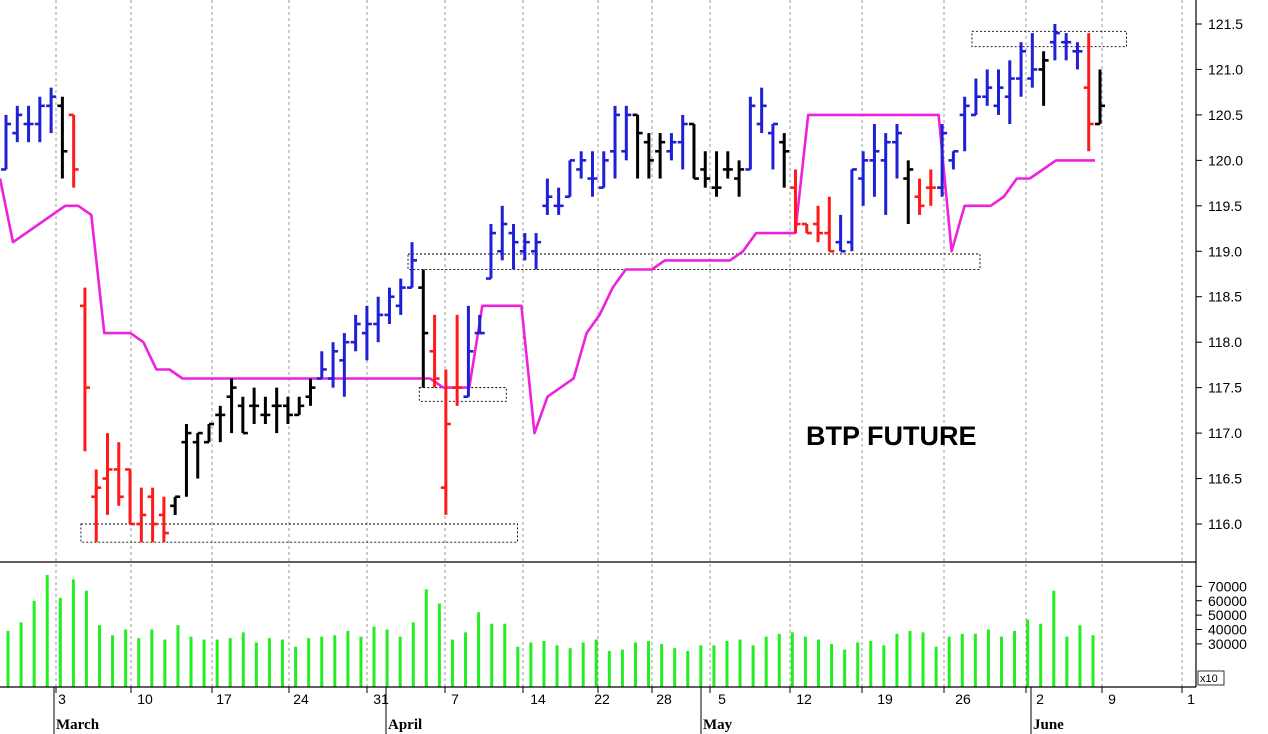 The width and height of the screenshot is (1268, 734). I want to click on x-tick-label: 31, so click(381, 699).